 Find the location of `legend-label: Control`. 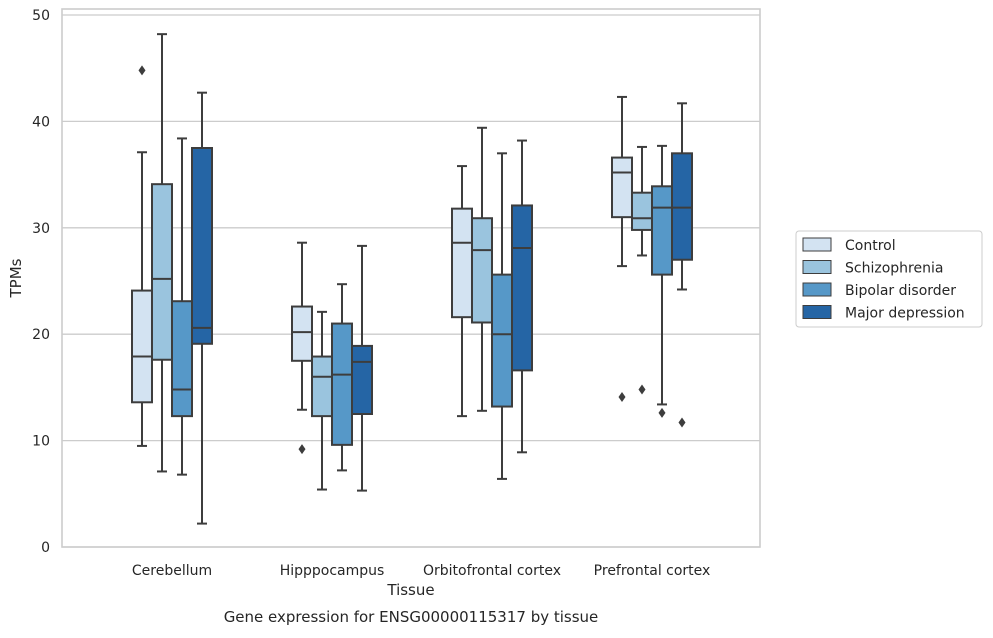

legend-label: Control is located at coordinates (870, 246).